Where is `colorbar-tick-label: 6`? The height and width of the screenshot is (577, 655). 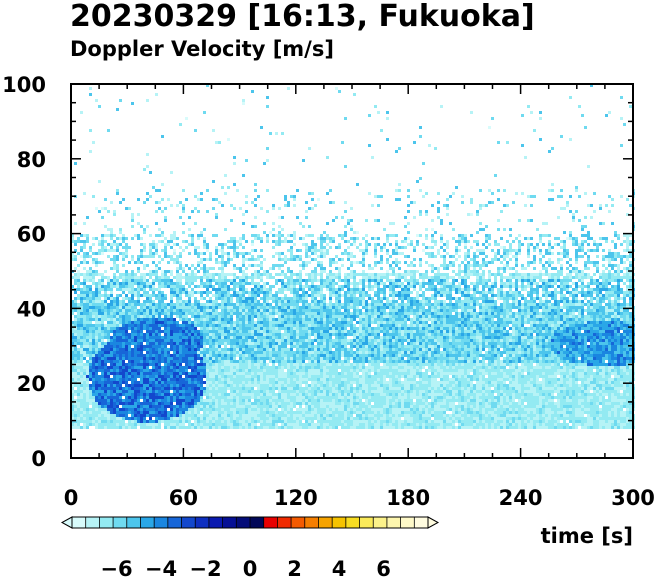
colorbar-tick-label: 6 is located at coordinates (383, 567).